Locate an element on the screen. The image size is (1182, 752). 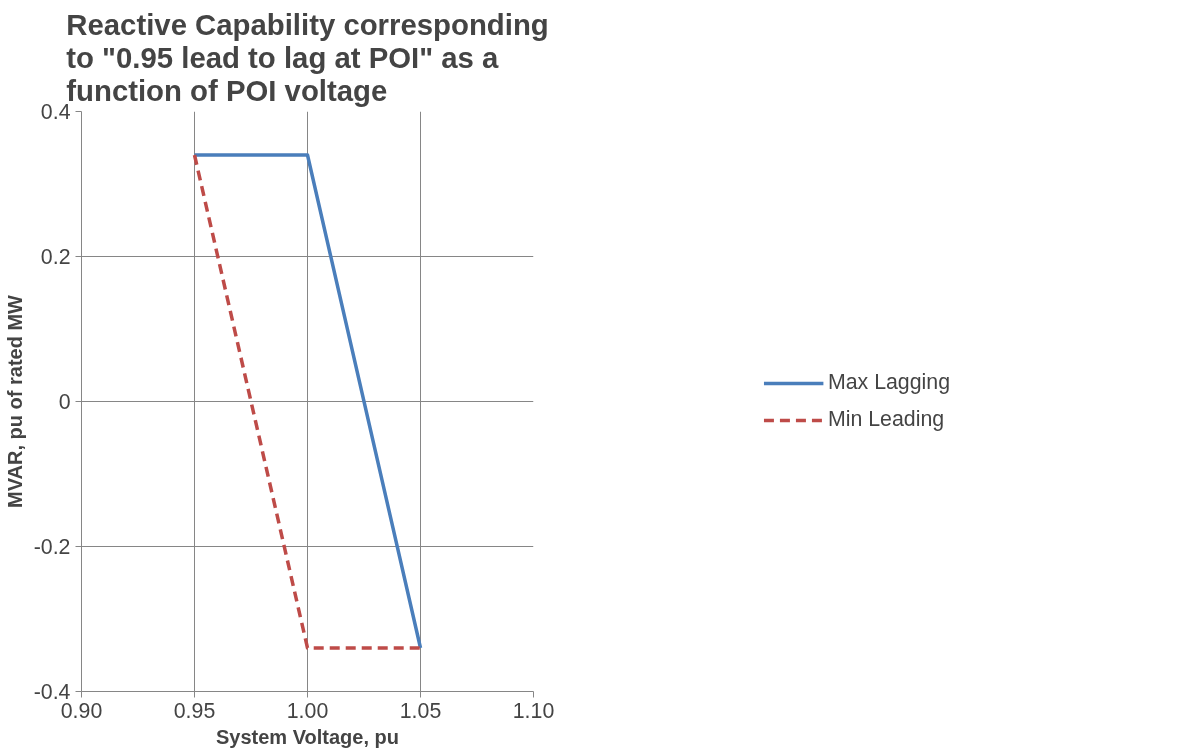
y-tick-label: 0.2 is located at coordinates (55, 257).